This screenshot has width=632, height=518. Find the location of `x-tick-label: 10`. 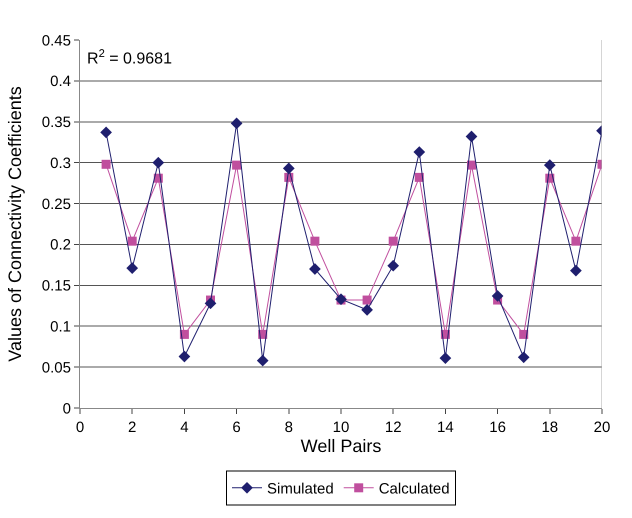

x-tick-label: 10 is located at coordinates (341, 427).